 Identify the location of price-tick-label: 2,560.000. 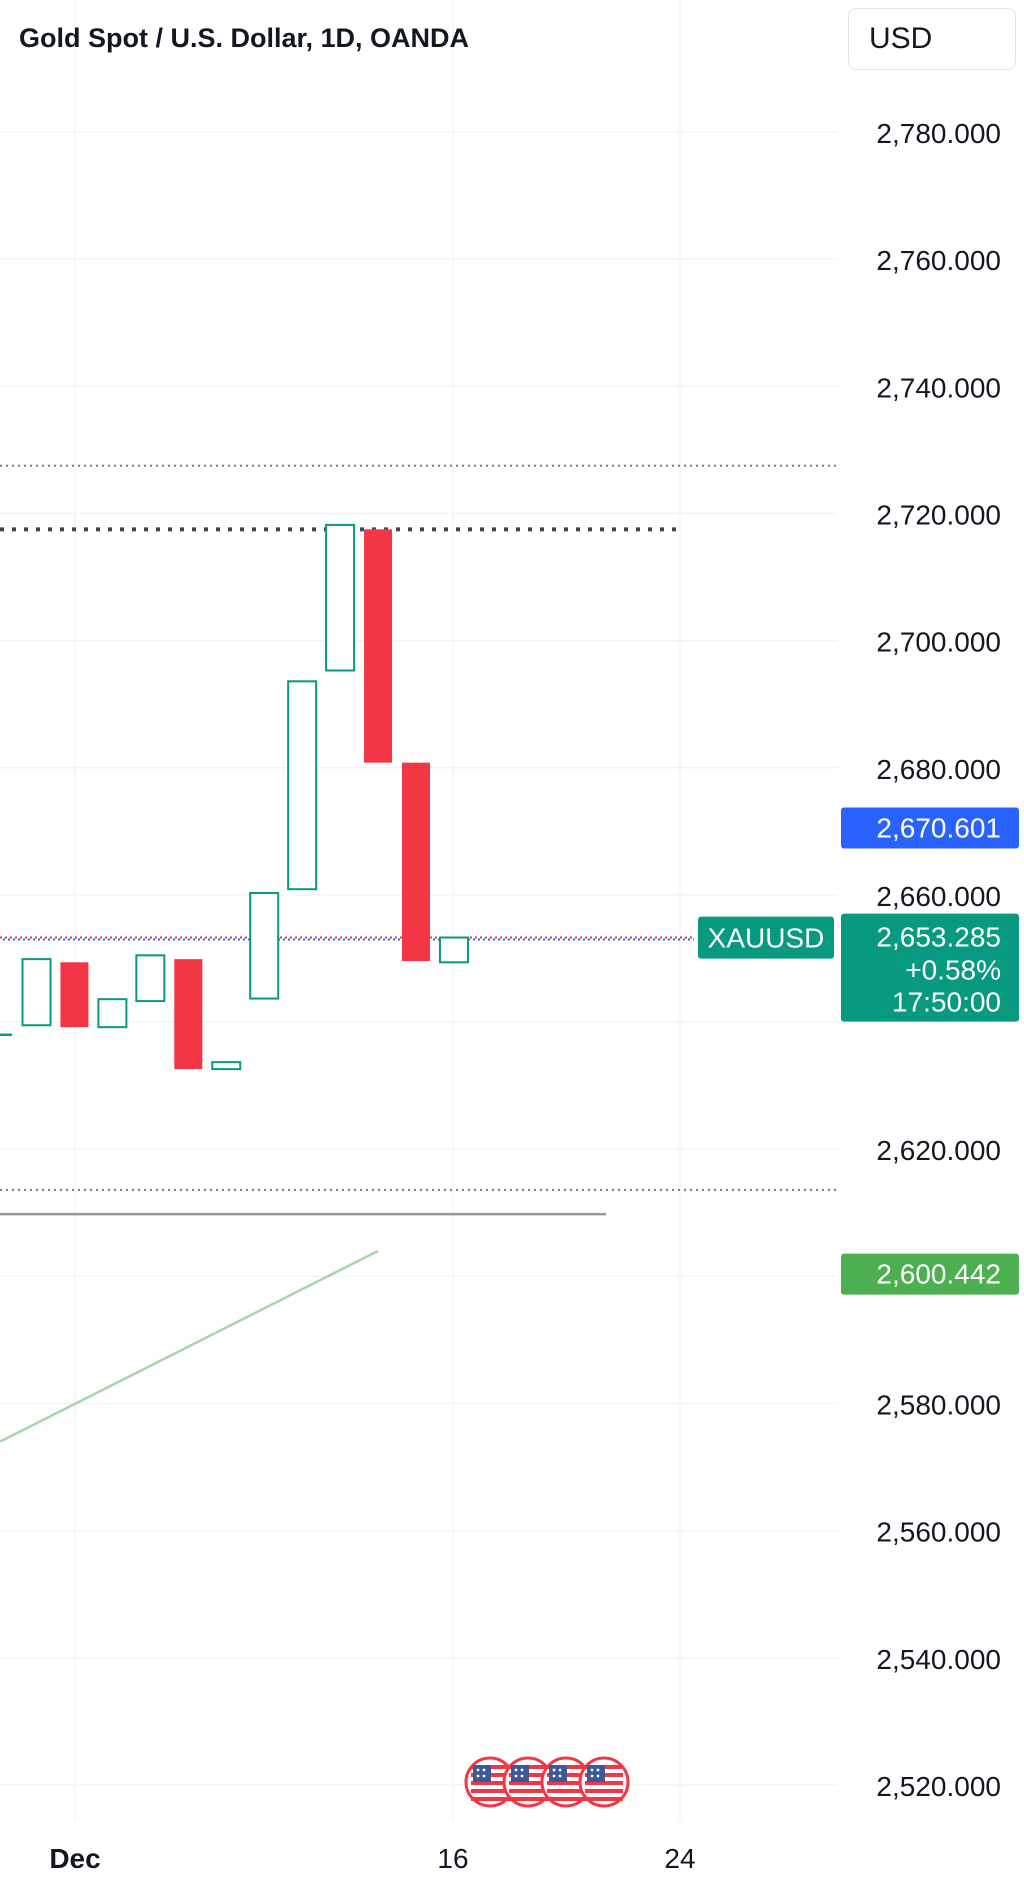
(938, 1532).